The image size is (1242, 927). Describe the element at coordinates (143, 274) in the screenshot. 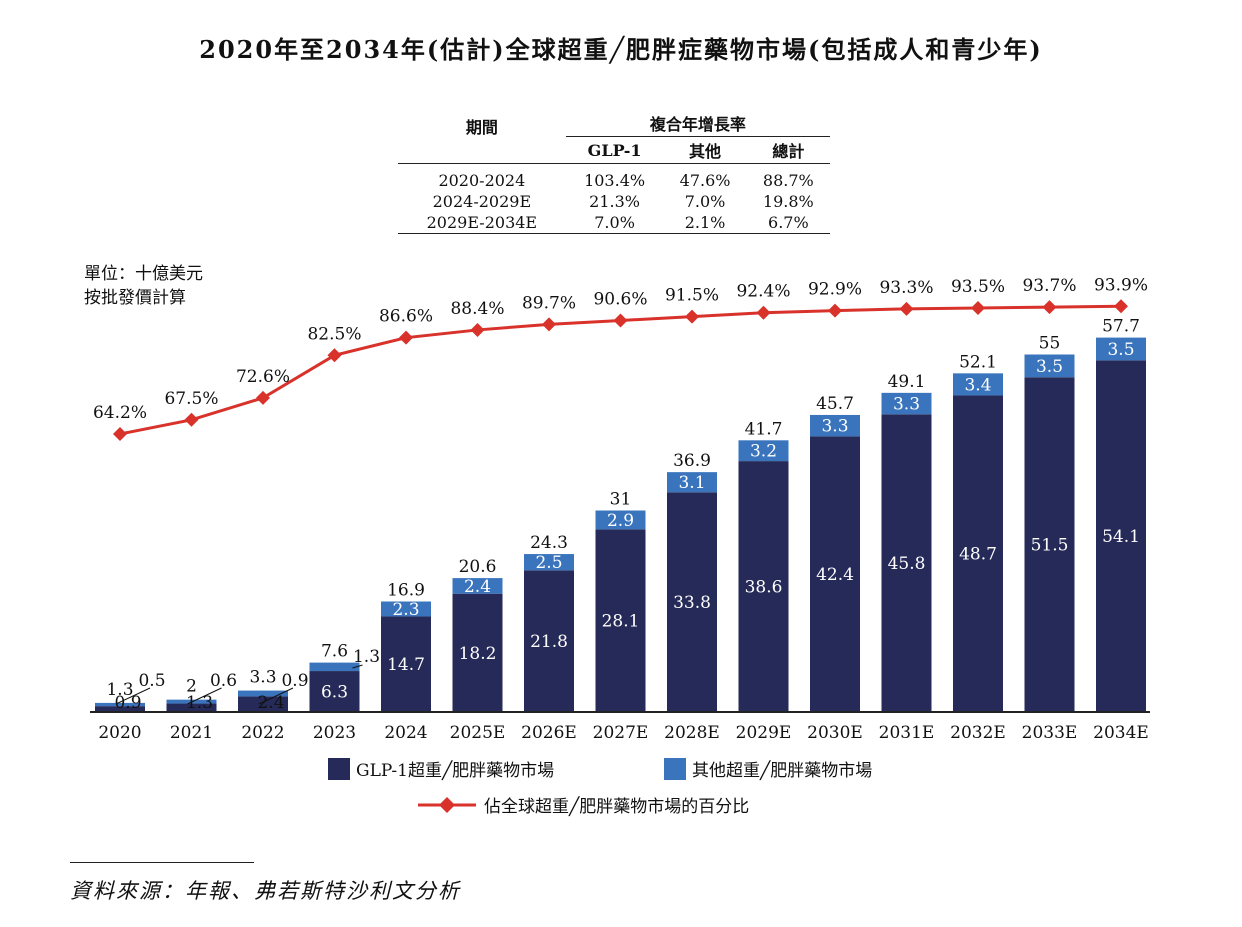

I see `unit-line: 單位：十億美元` at that location.